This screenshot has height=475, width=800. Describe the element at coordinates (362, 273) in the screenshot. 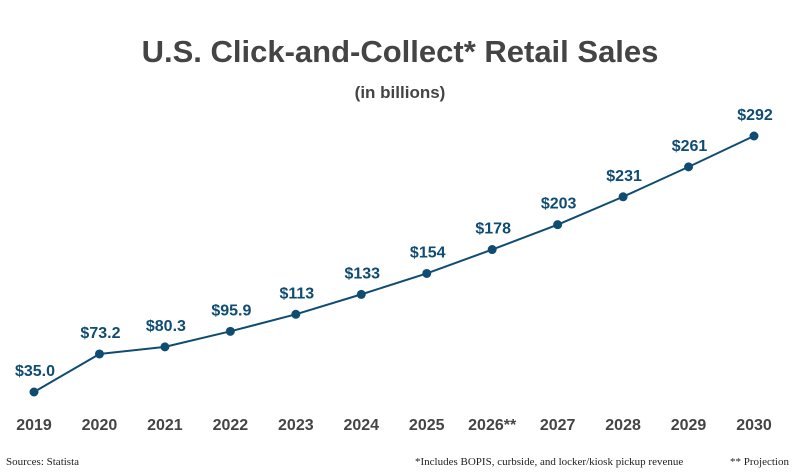

I see `value-label: $133` at that location.